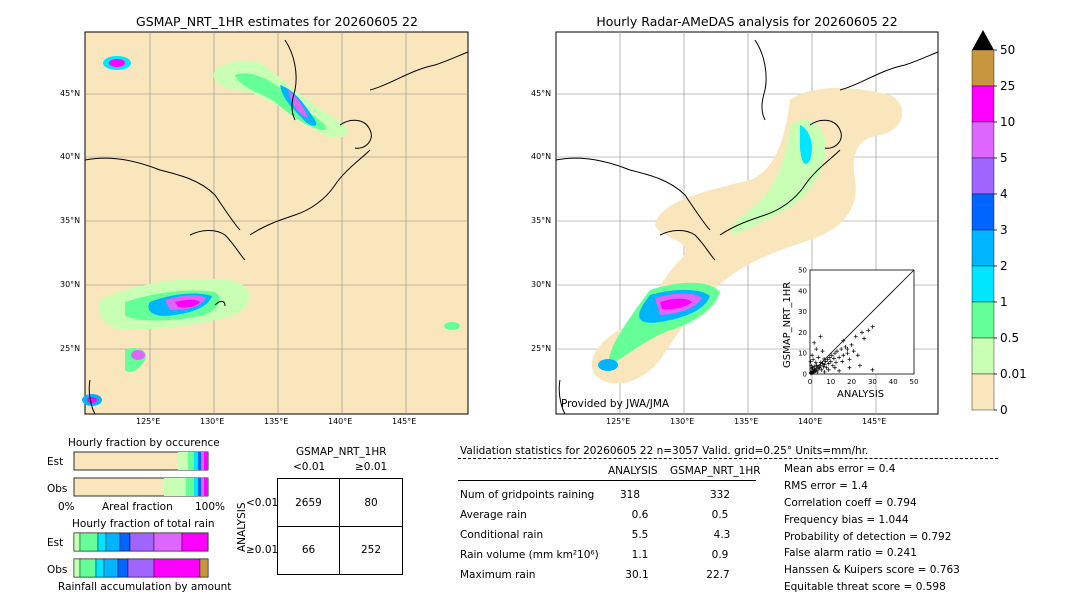  I want to click on contingency-col-label: <0.01, so click(309, 467).